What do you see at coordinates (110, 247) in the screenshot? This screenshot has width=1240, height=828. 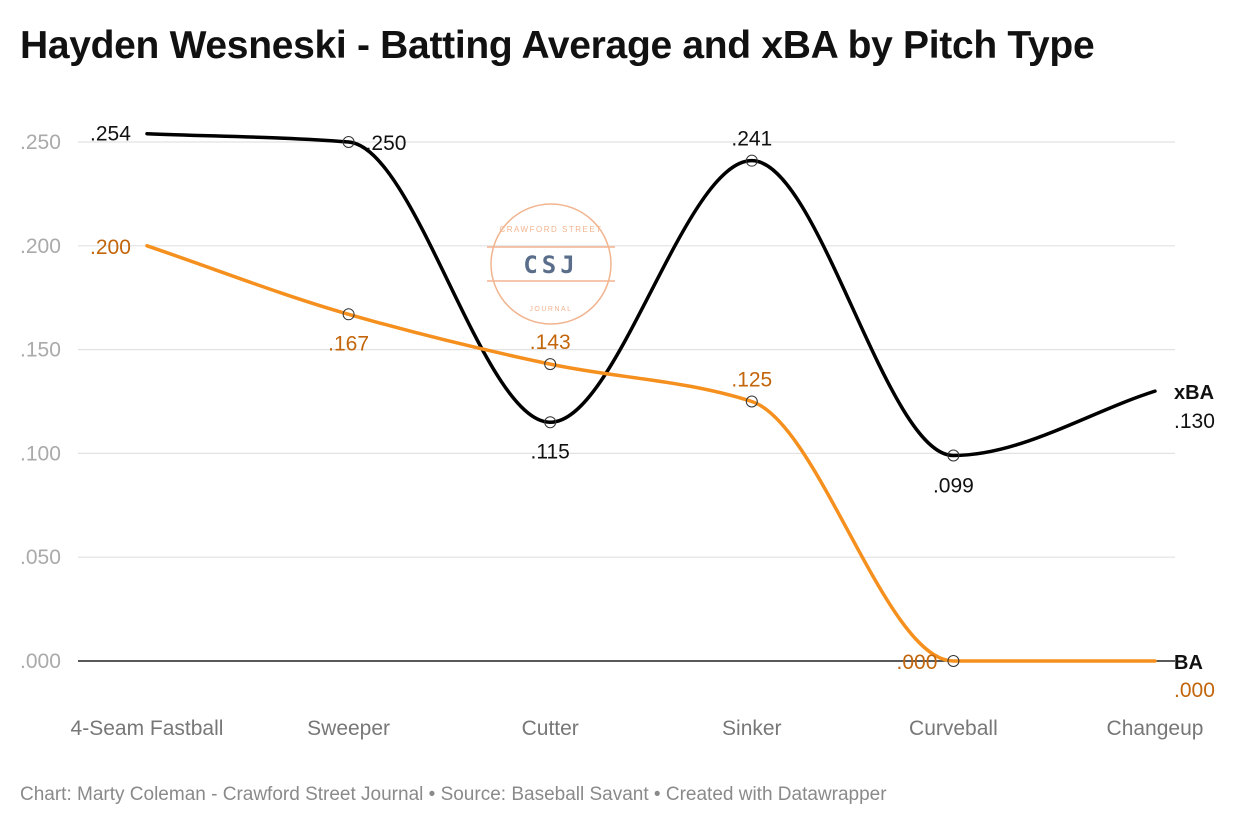 I see `ba-data-label: .200` at bounding box center [110, 247].